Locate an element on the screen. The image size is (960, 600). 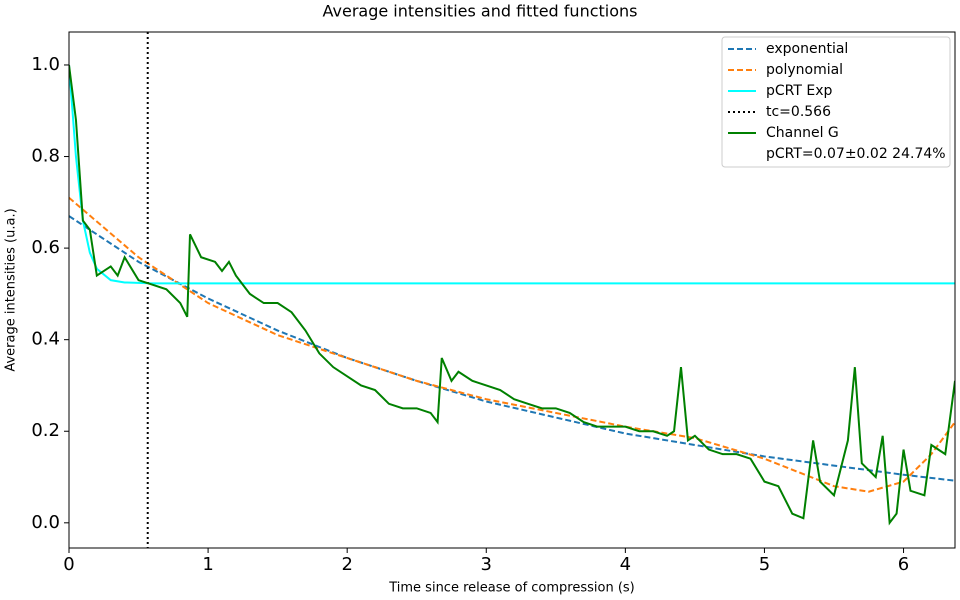
x-tick-label: 3 is located at coordinates (486, 564).